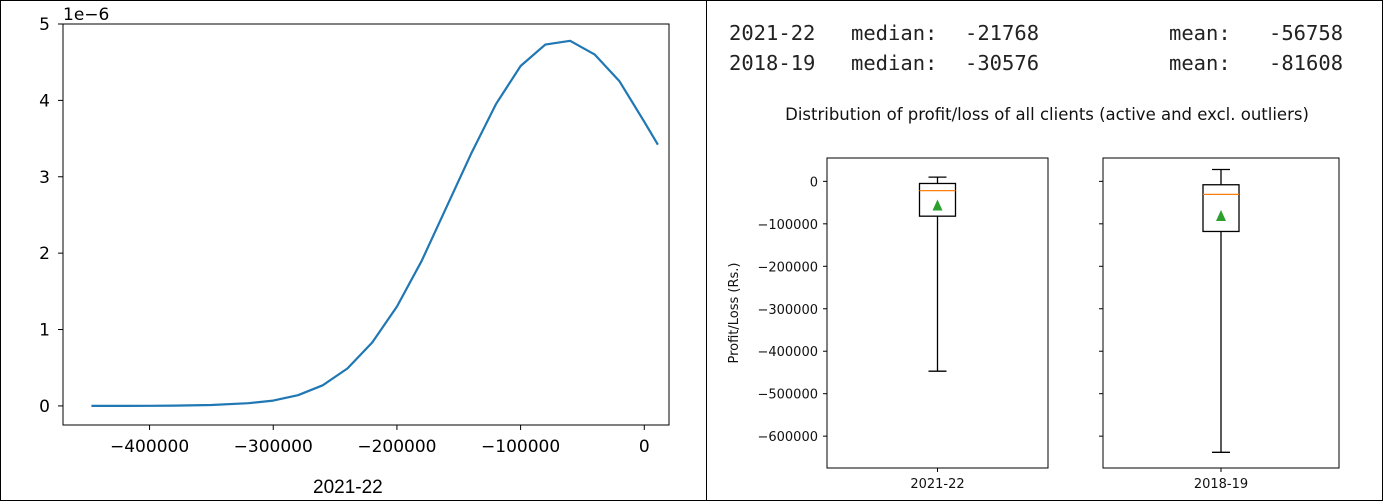  I want to click on stats-row-2-label: 2018-19, so click(772, 63).